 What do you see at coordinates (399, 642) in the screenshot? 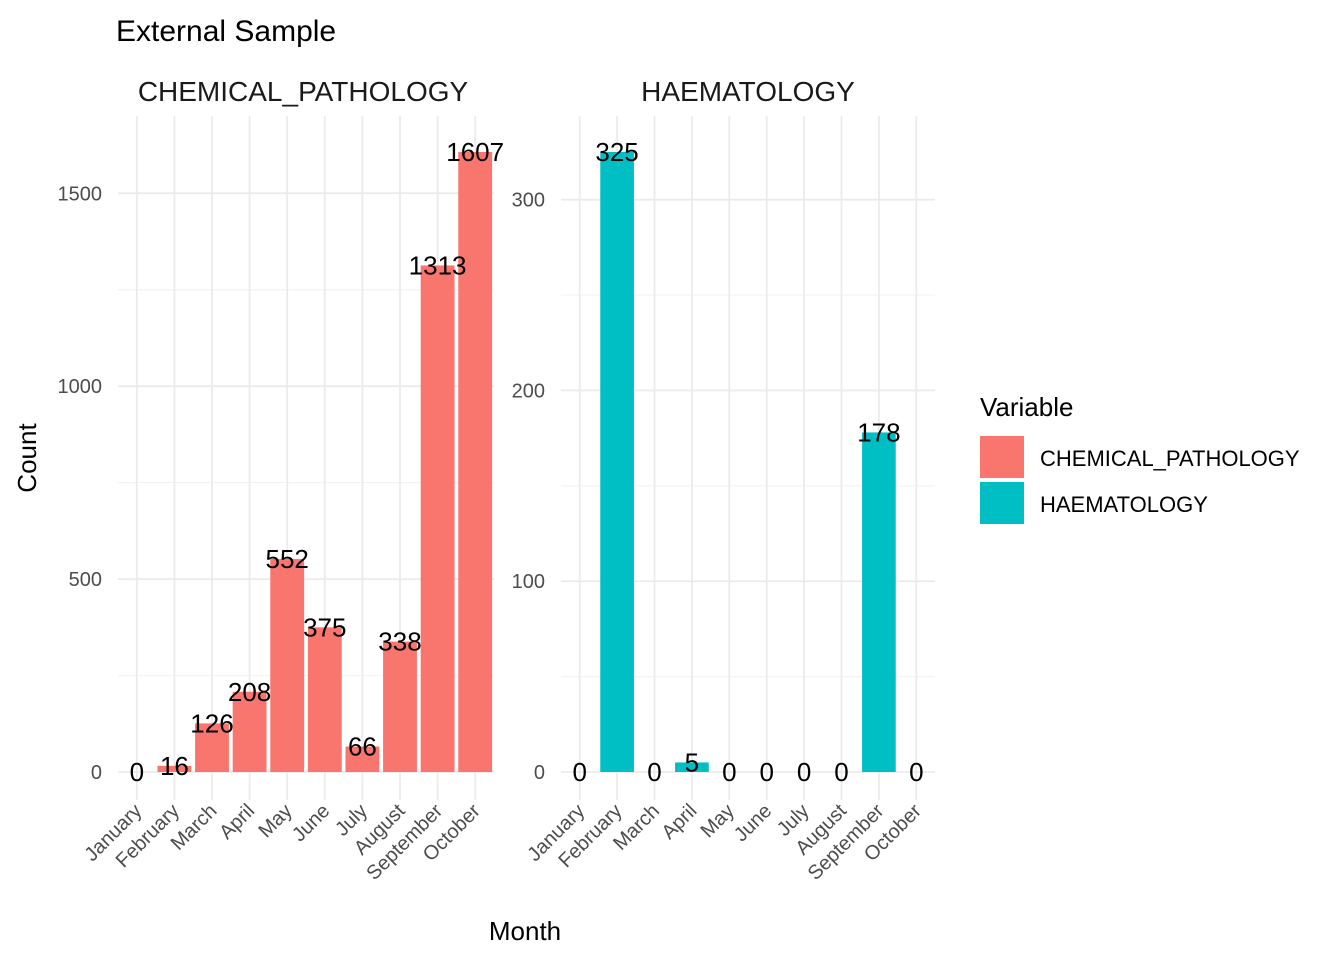
I see `data-label-august: 338` at bounding box center [399, 642].